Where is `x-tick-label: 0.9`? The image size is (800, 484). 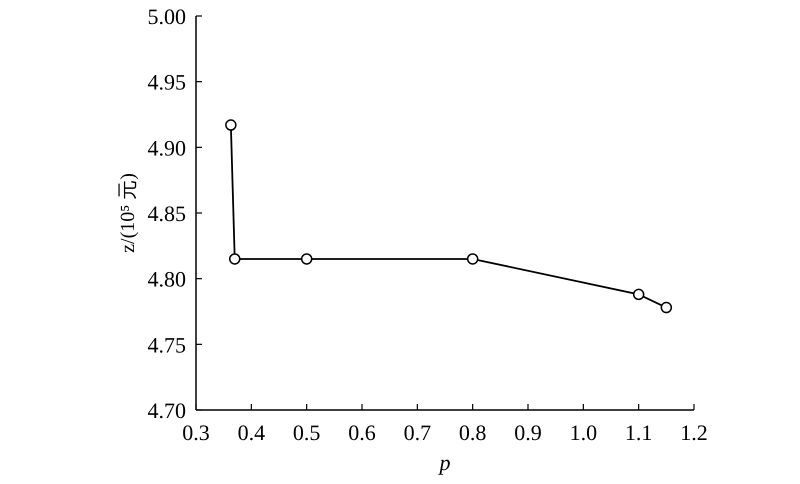
x-tick-label: 0.9 is located at coordinates (528, 432).